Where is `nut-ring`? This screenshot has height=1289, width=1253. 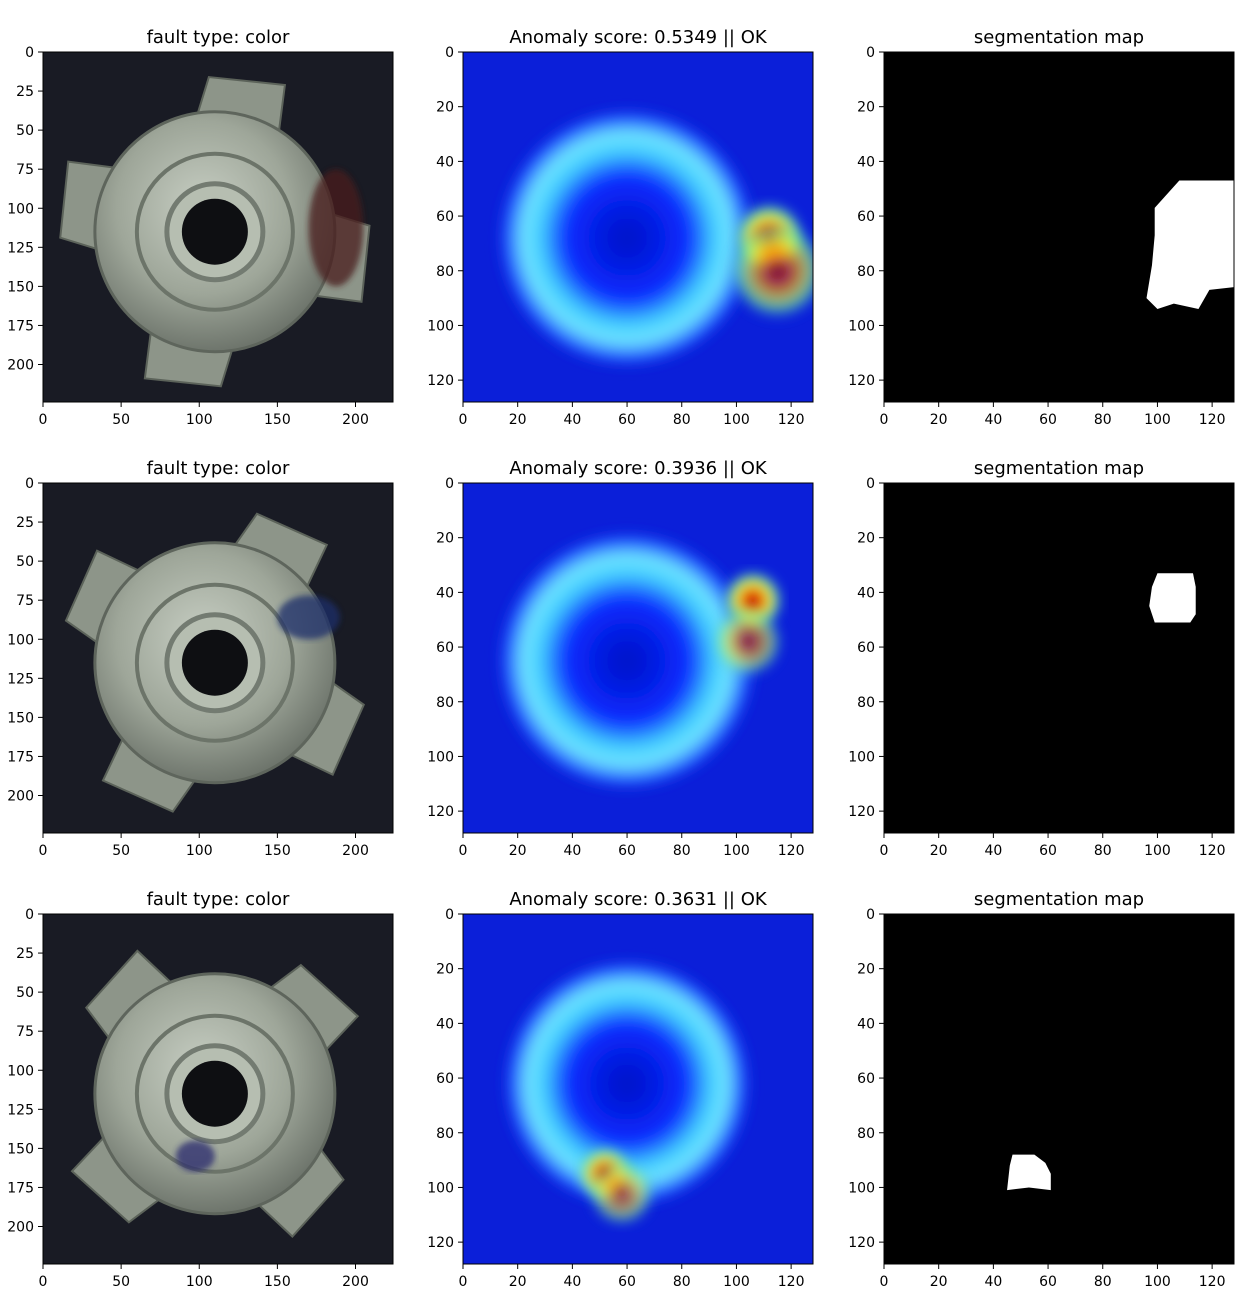
nut-ring is located at coordinates (214, 1093).